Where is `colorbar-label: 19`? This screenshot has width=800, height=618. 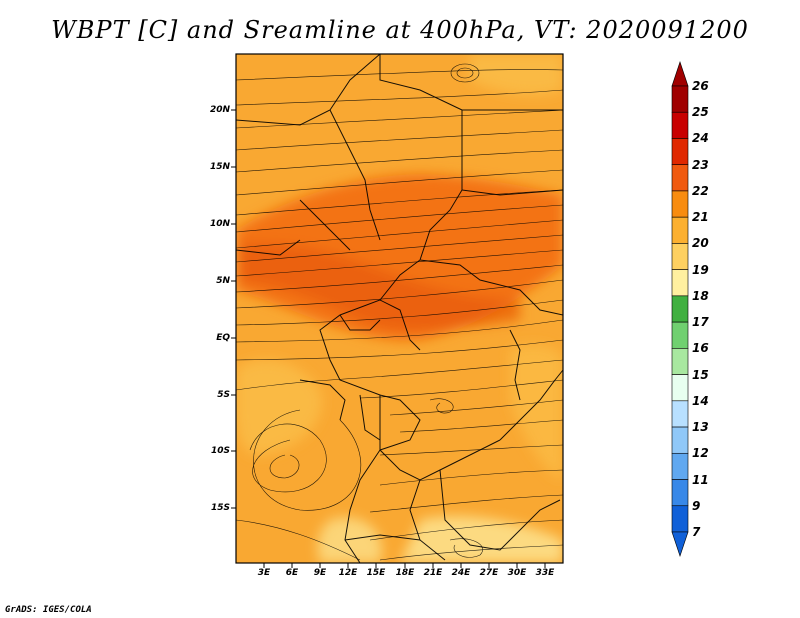 colorbar-label: 19 is located at coordinates (700, 269).